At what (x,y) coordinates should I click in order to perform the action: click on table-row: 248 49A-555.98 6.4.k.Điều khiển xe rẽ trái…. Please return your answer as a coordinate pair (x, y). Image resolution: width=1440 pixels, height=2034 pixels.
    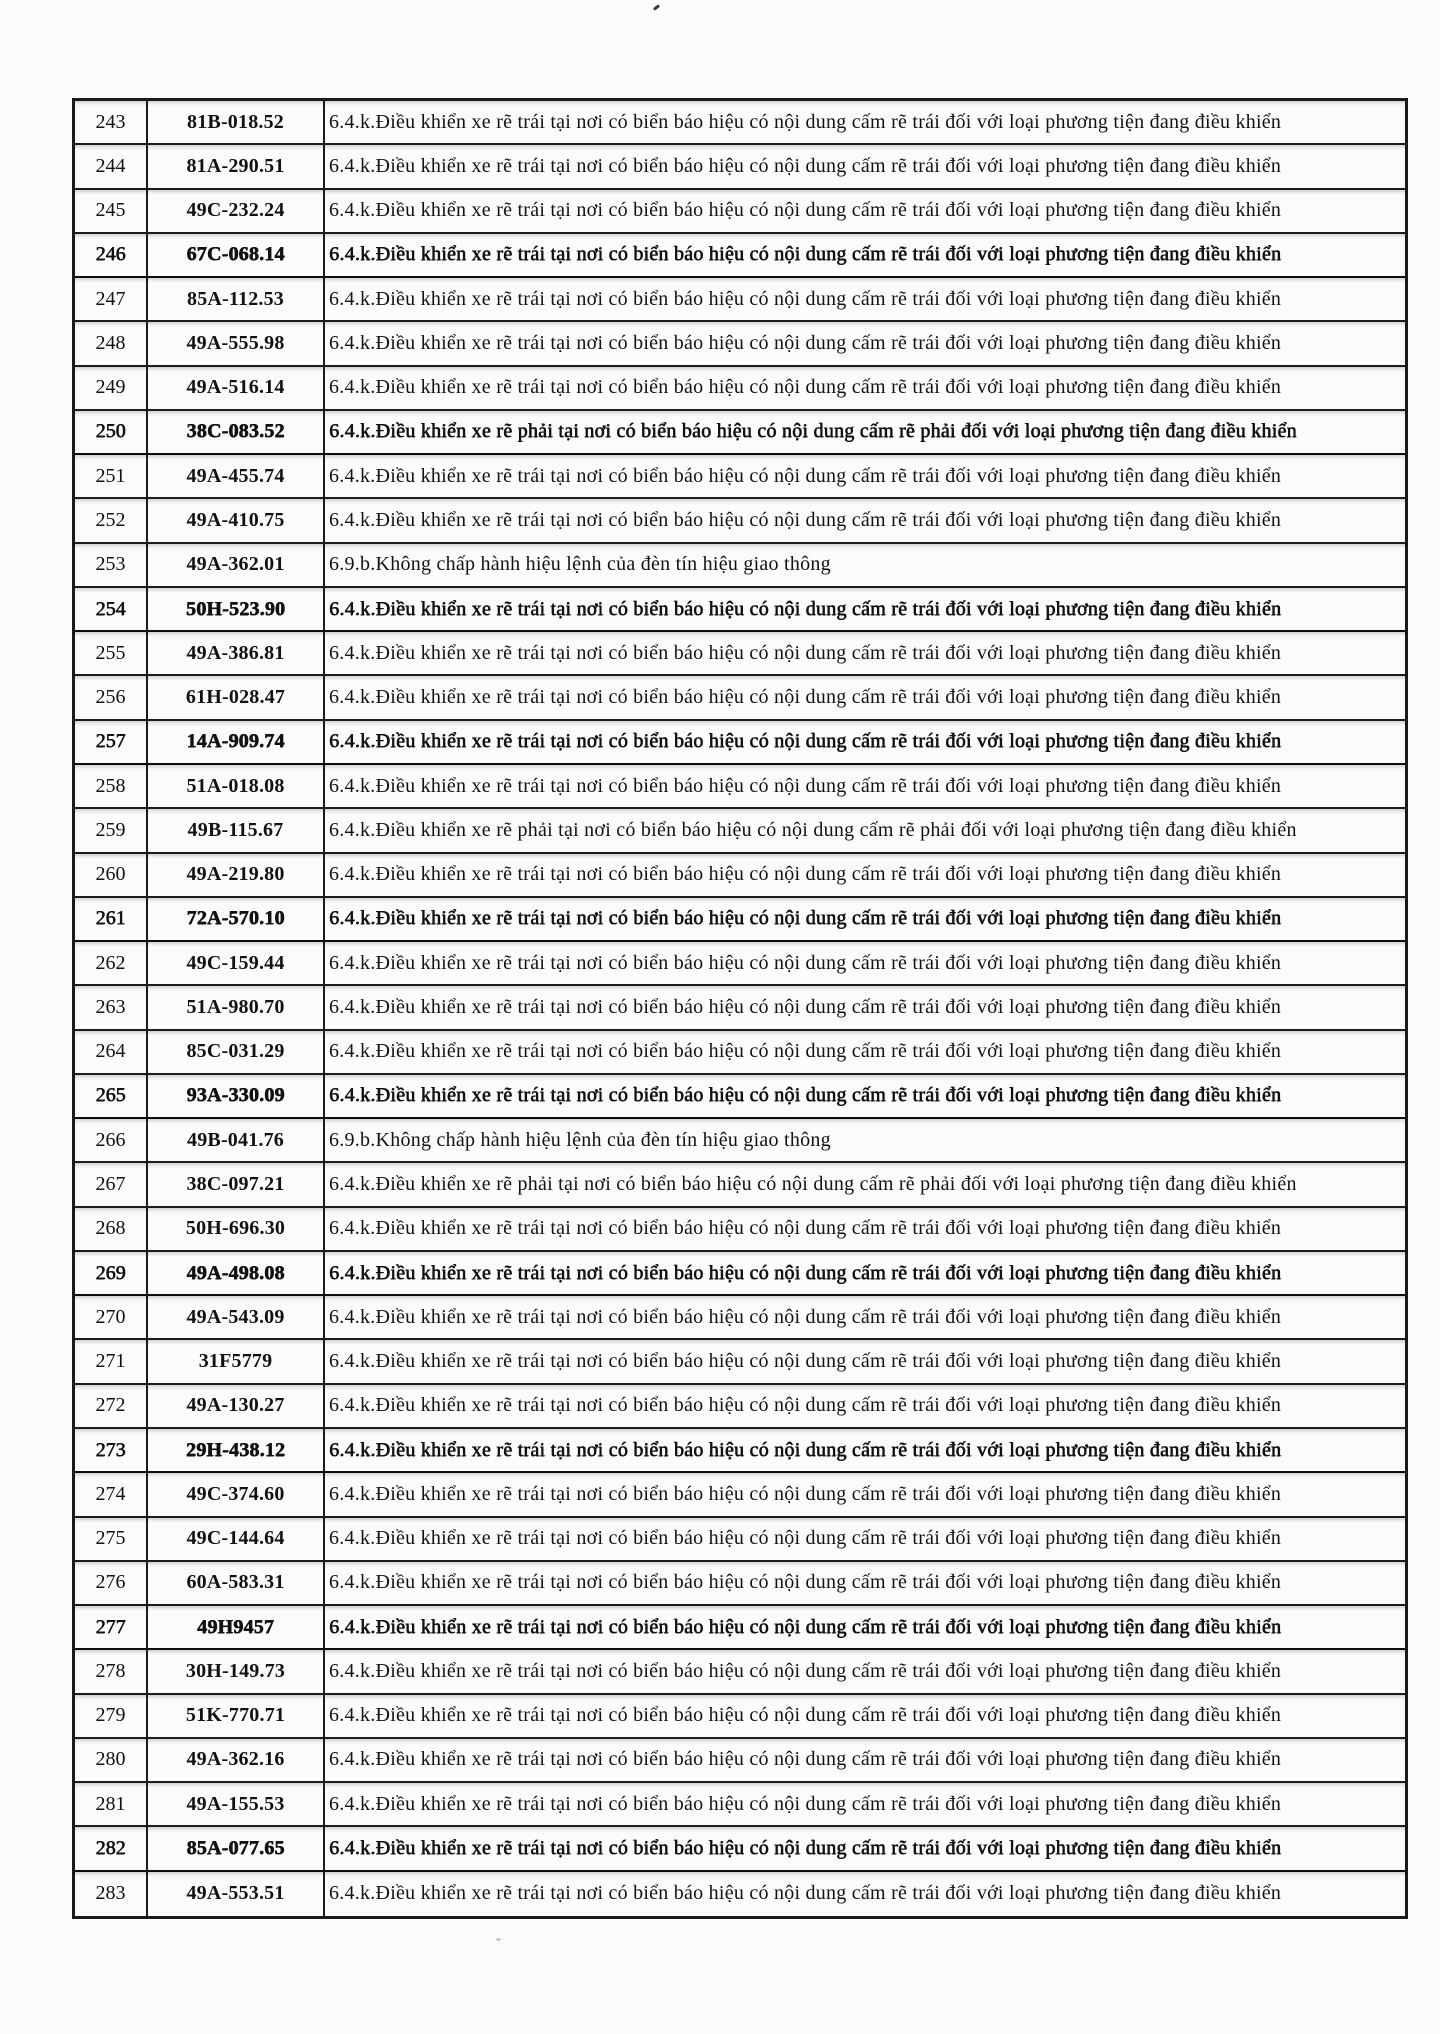
    Looking at the image, I should click on (740, 344).